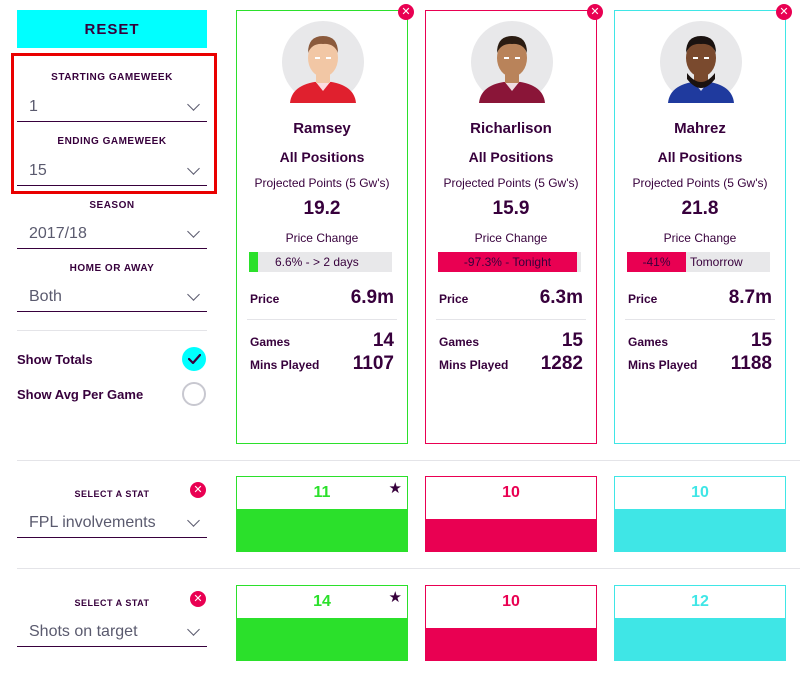  What do you see at coordinates (511, 183) in the screenshot?
I see `projected-points-label: Projected Points (5 Gw's)` at bounding box center [511, 183].